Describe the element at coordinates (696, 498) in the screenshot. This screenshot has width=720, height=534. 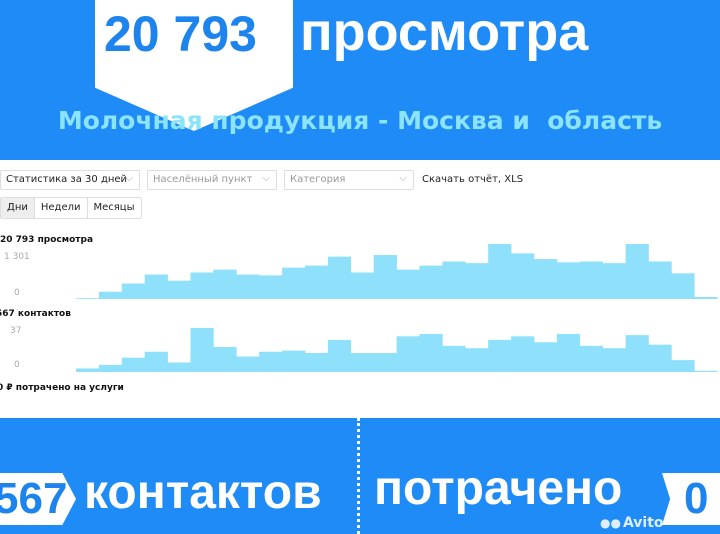
I see `spent-number: 0` at that location.